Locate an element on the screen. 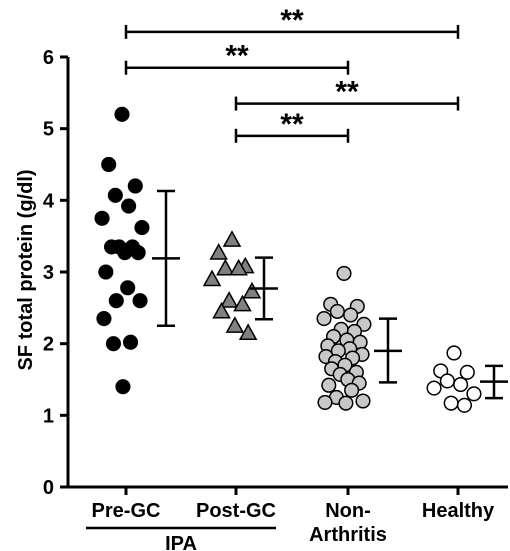 Image resolution: width=510 pixels, height=551 pixels. x-category-label-0: Pre-GC is located at coordinates (126, 511).